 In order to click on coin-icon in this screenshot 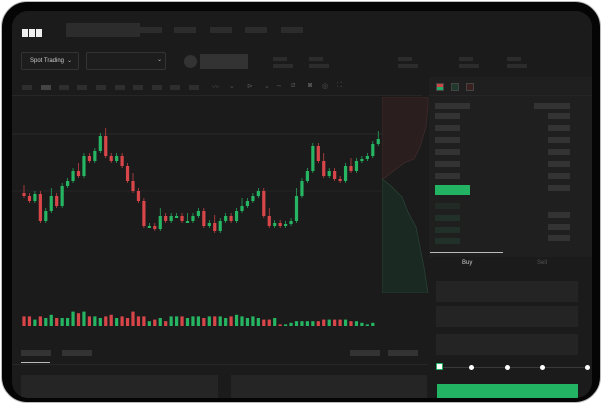, I will do `click(190, 61)`.